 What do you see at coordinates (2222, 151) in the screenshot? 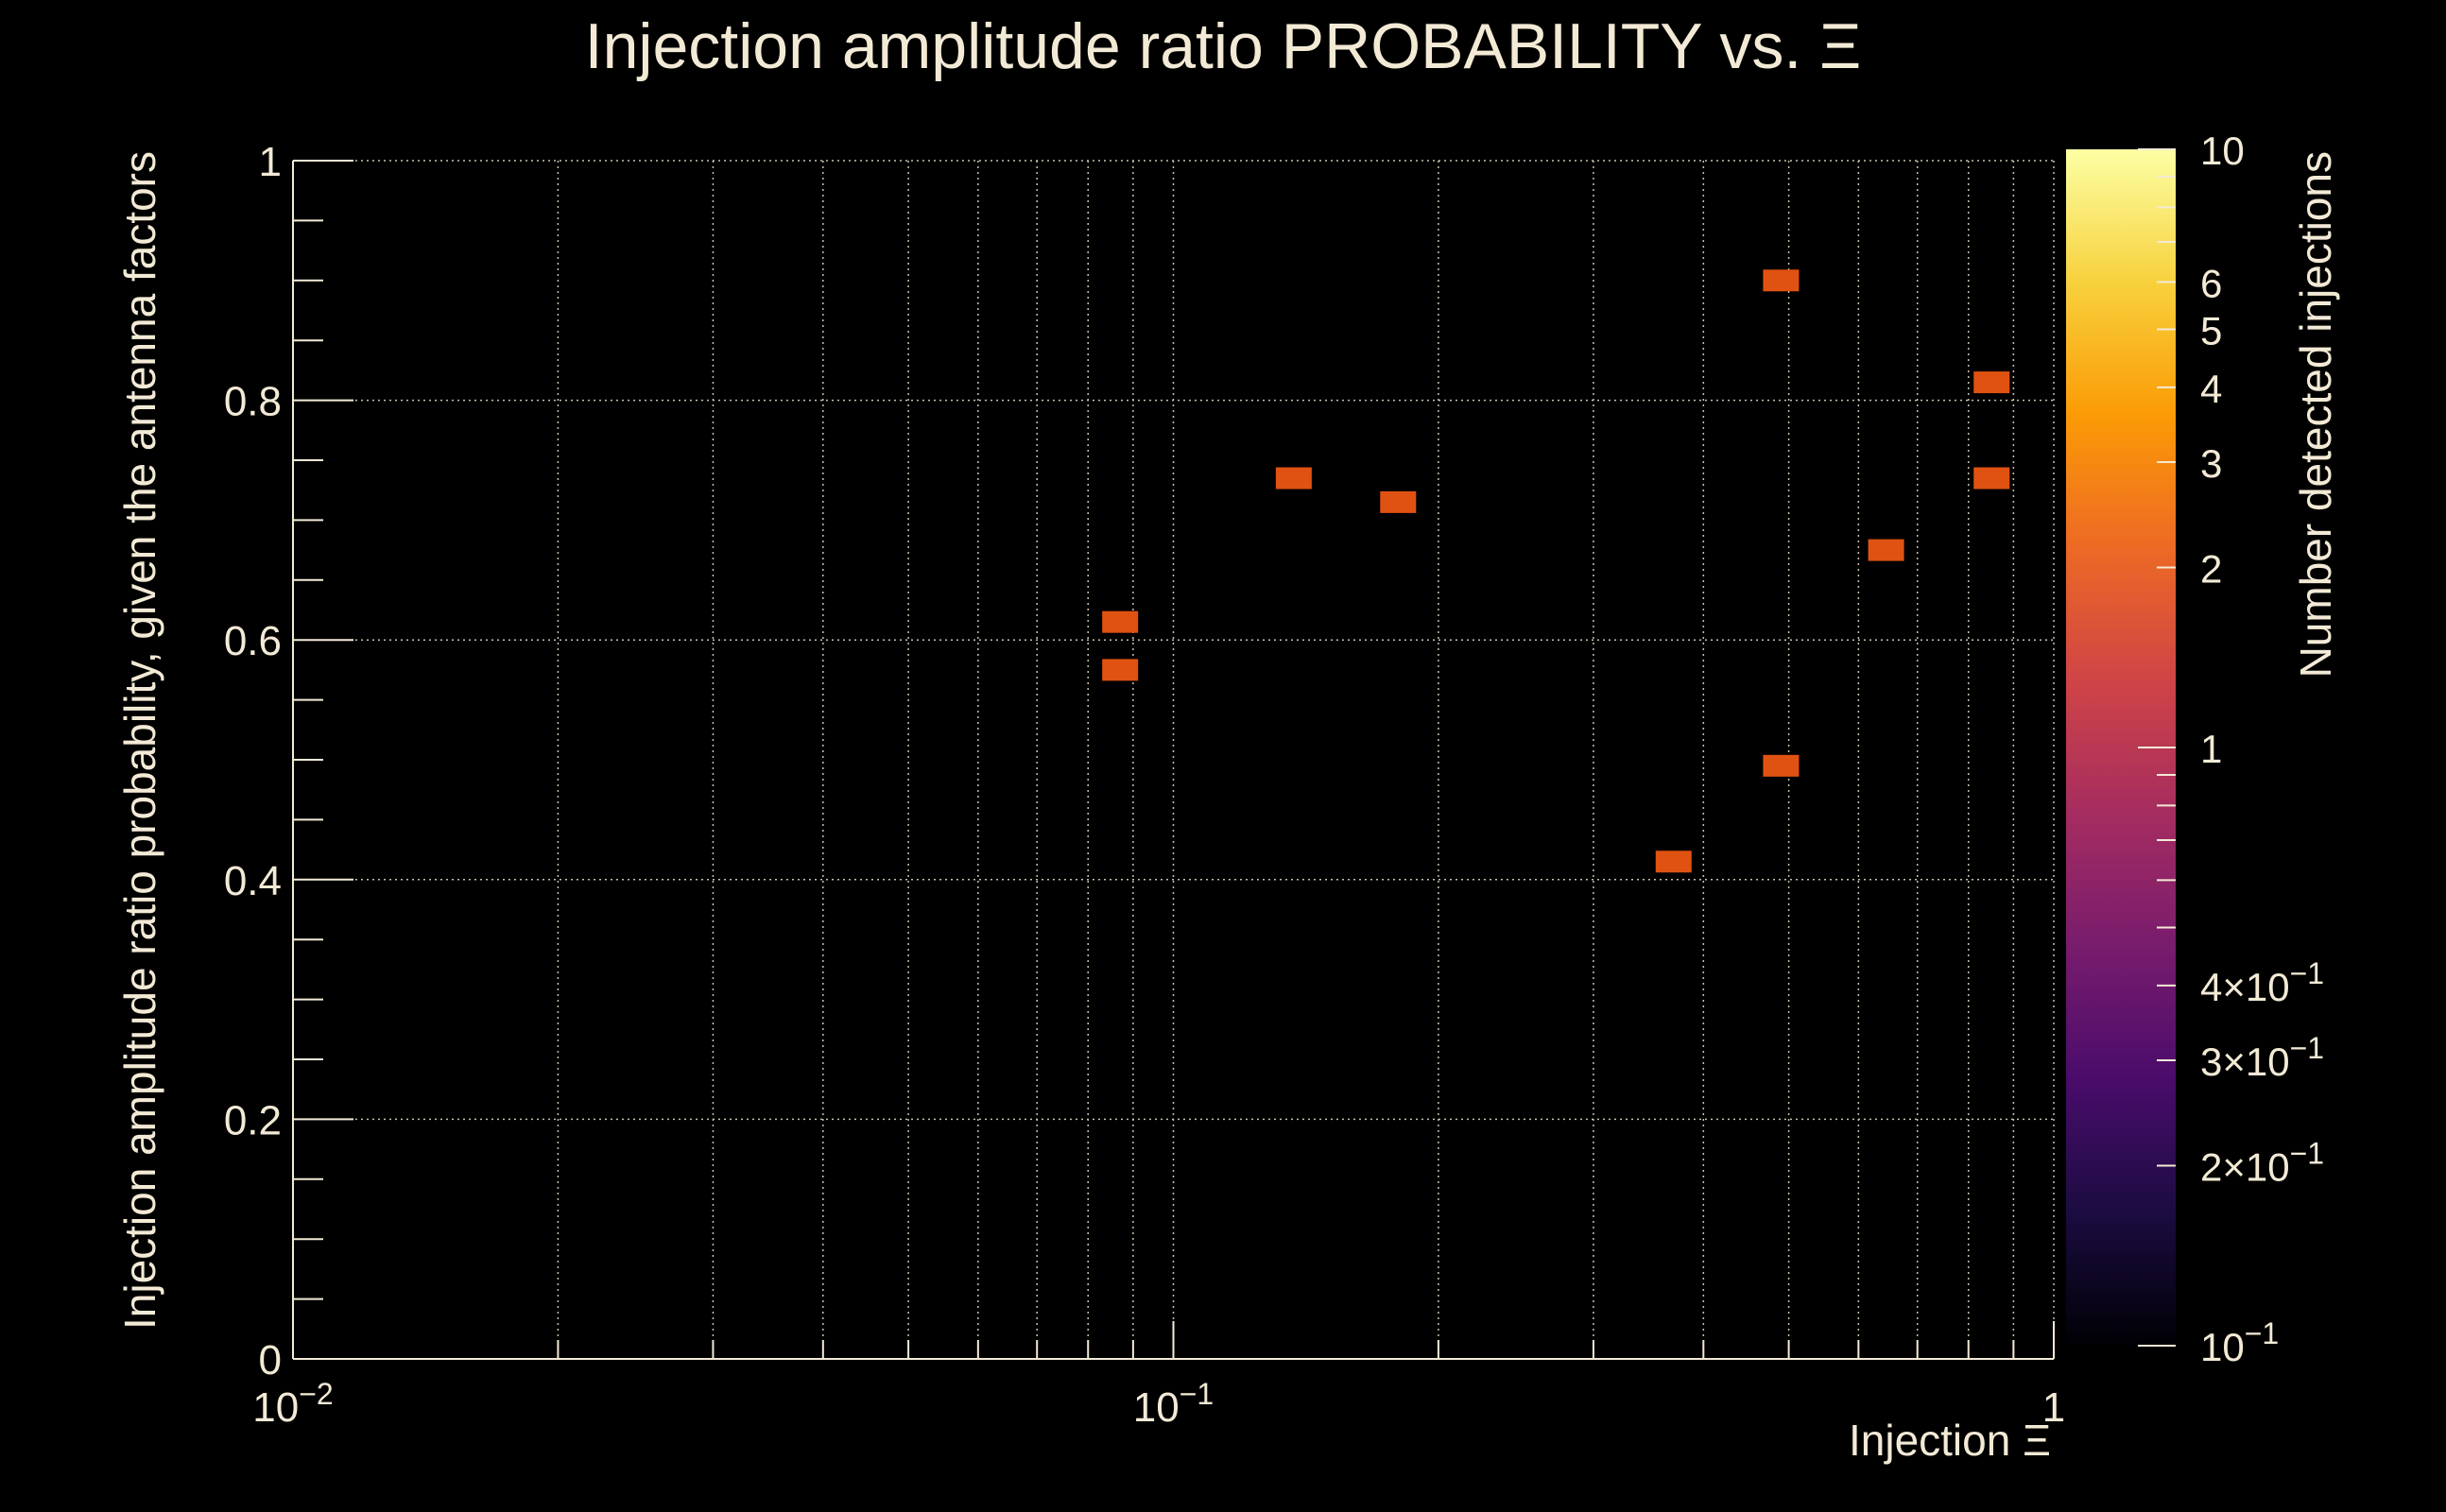
I see `colorbar-tick-label: 10` at bounding box center [2222, 151].